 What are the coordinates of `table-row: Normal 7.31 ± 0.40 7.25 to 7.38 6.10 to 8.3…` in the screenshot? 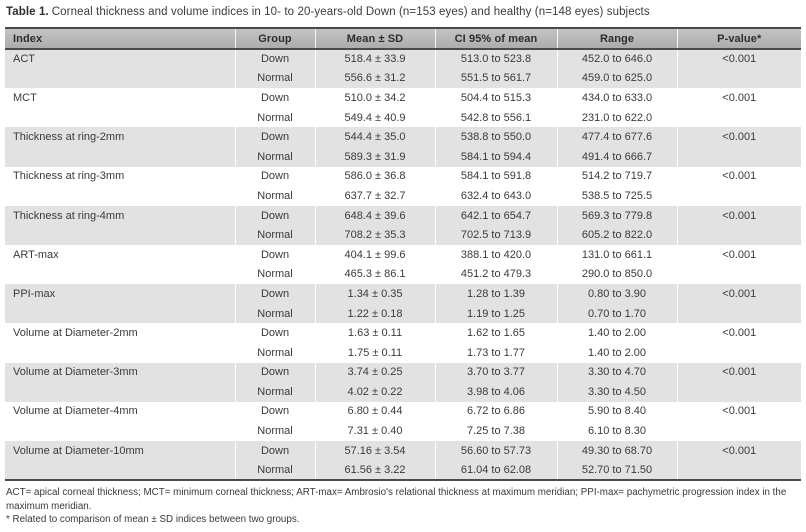 It's located at (403, 431).